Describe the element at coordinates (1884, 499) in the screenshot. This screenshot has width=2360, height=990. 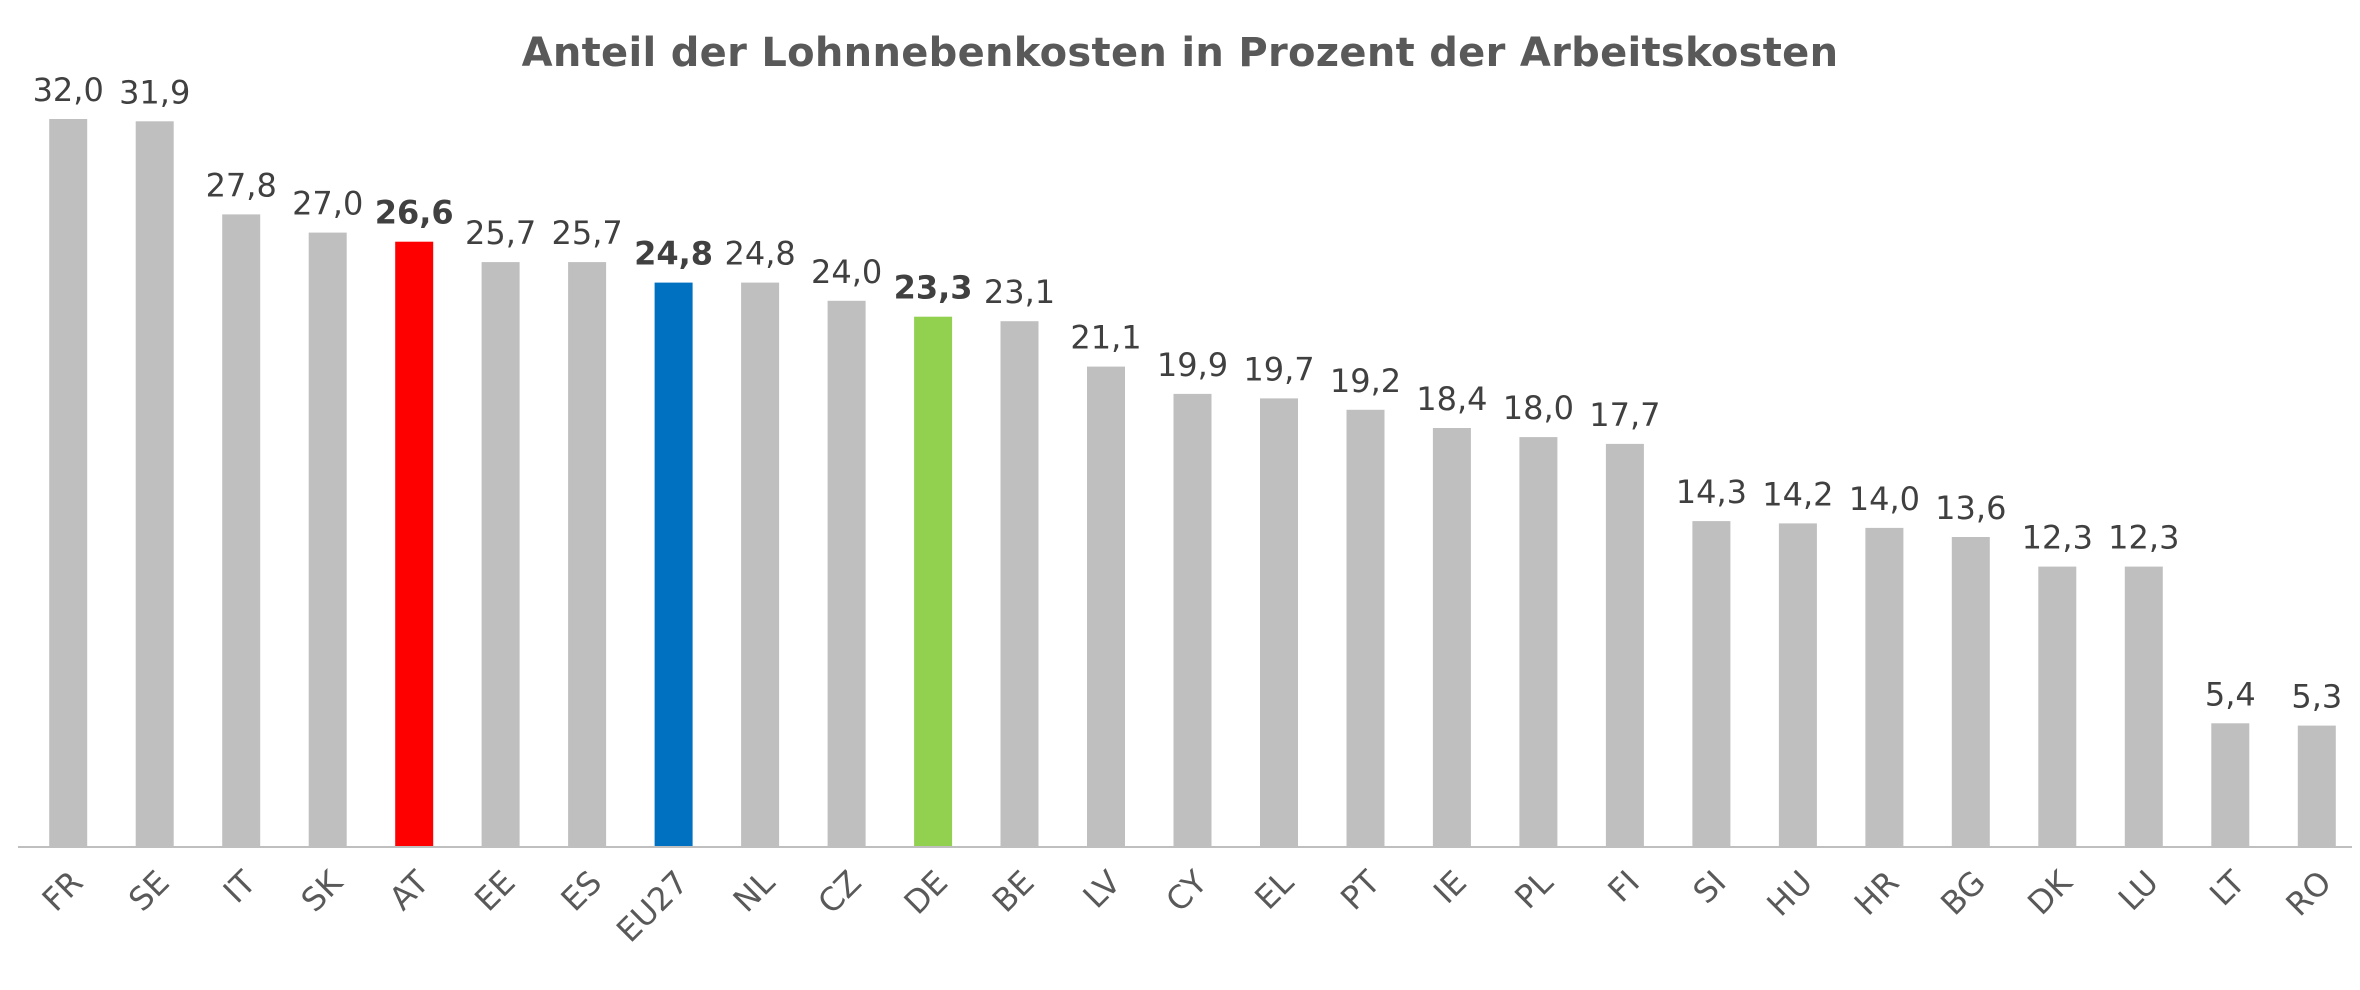
I see `value-label-hr: 14,0` at that location.